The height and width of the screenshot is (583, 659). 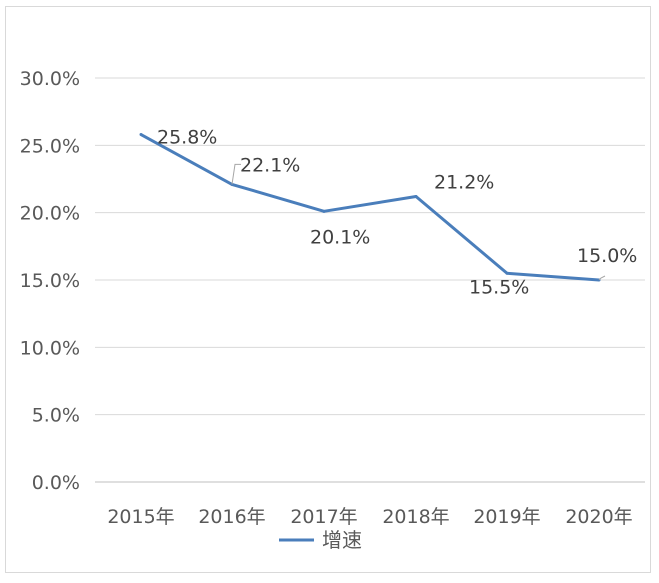 I want to click on y-axis-tick-labels: 0.0% 5.0% 10.0% 15.0% 20.0% 25.0% 30.0%, so click(x=50, y=281).